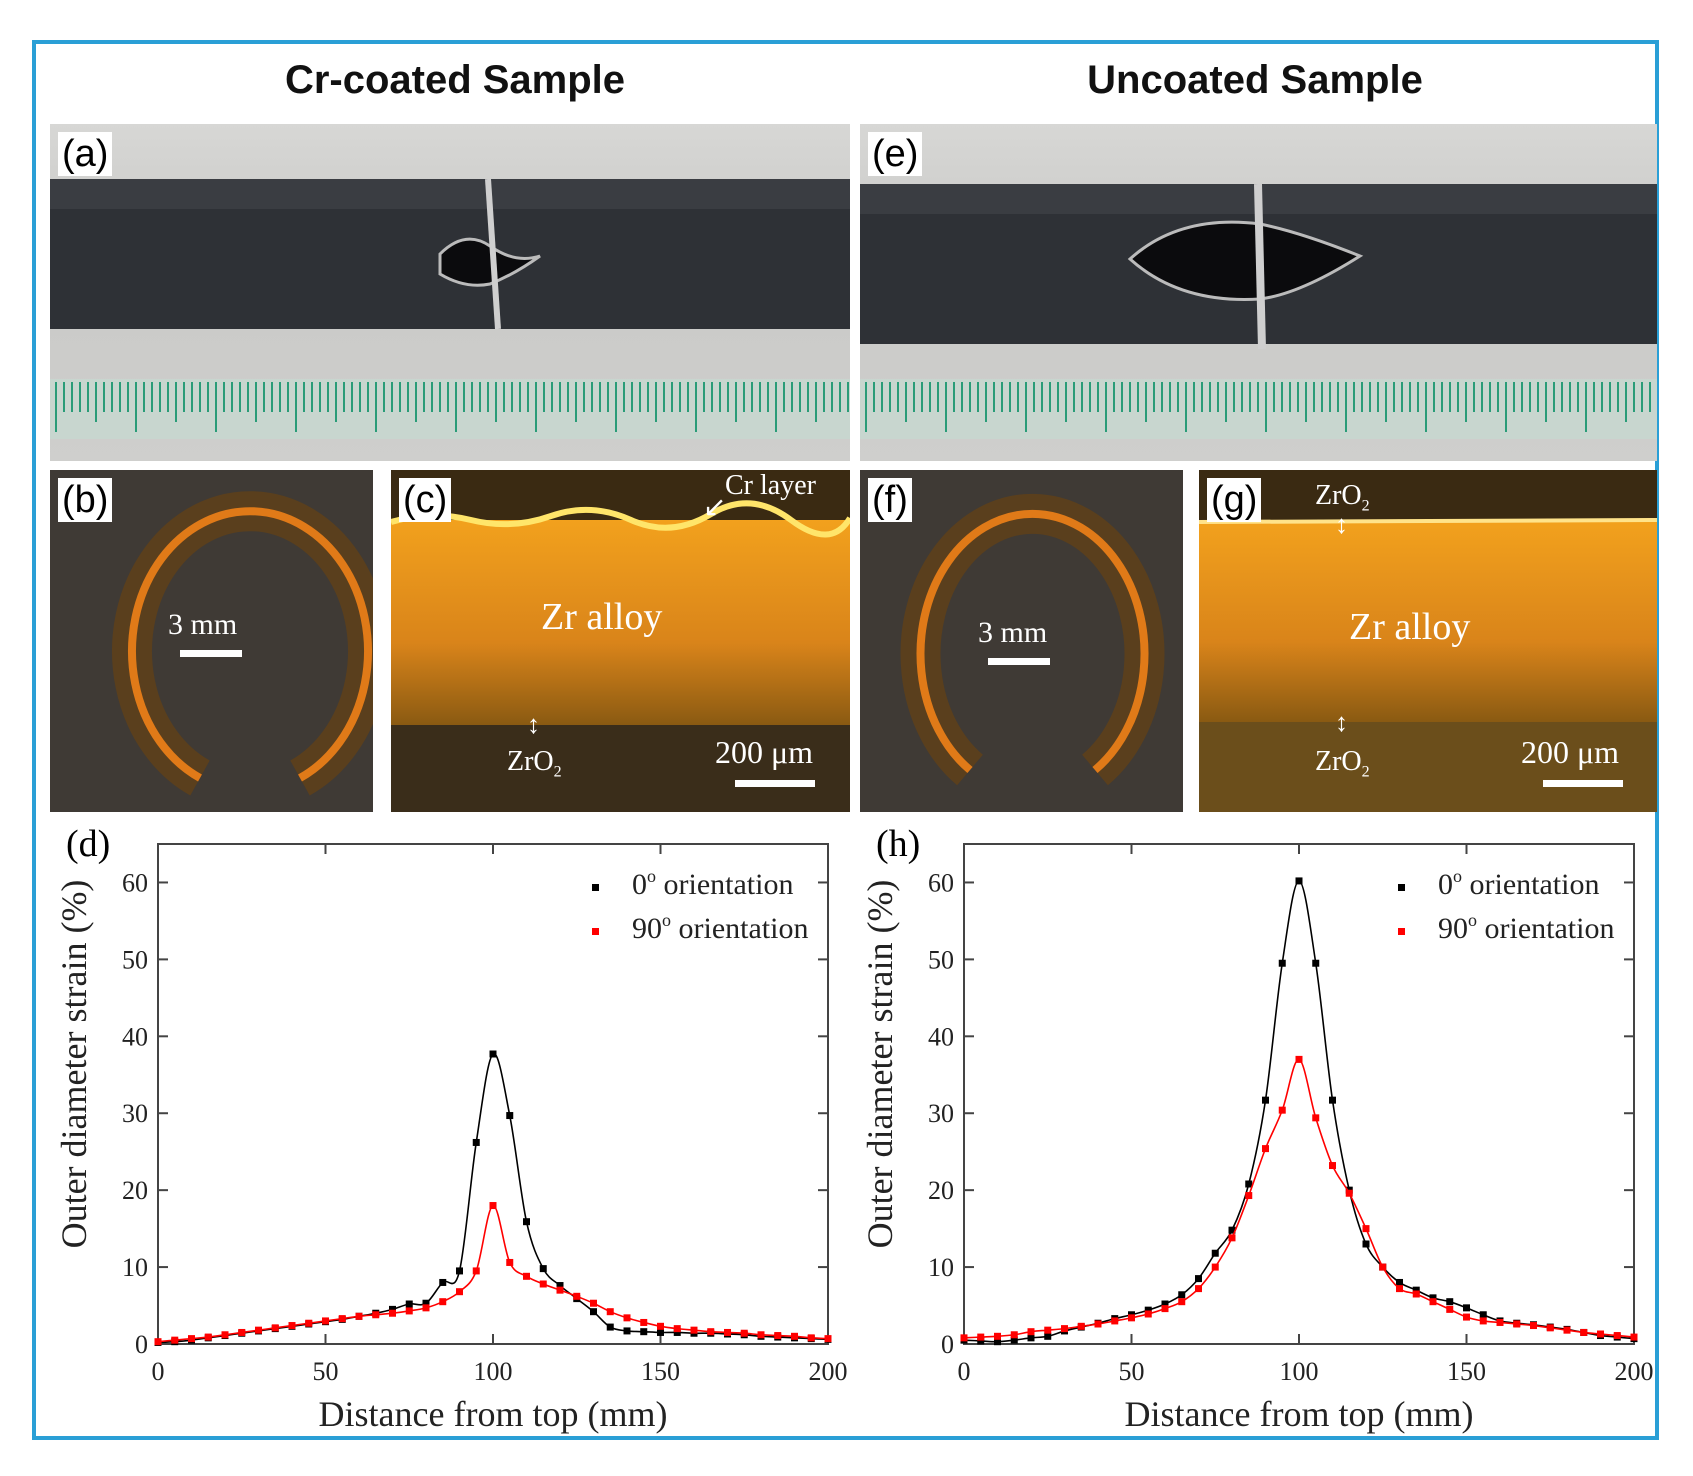 Image resolution: width=1693 pixels, height=1476 pixels. Describe the element at coordinates (1428, 665) in the screenshot. I see `panel-g-drawing` at that location.